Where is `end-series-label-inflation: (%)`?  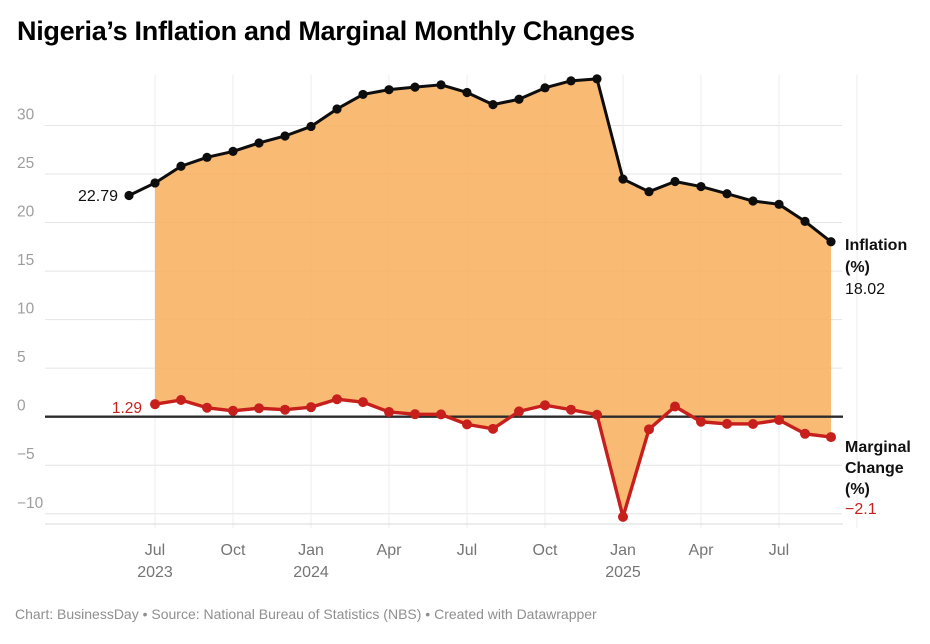
end-series-label-inflation: (%) is located at coordinates (857, 267).